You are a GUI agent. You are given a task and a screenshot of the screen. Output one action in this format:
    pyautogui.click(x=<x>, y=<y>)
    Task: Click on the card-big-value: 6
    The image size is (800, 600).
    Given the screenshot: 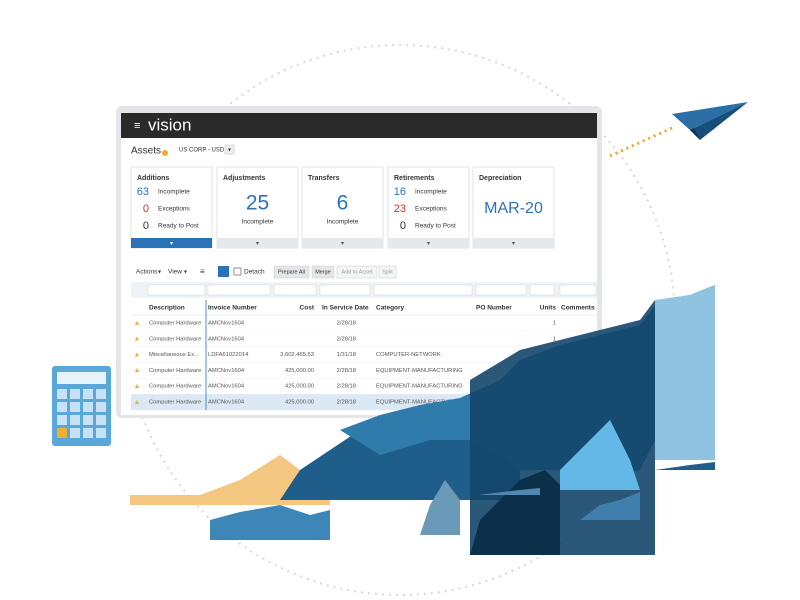 What is the action you would take?
    pyautogui.click(x=343, y=203)
    